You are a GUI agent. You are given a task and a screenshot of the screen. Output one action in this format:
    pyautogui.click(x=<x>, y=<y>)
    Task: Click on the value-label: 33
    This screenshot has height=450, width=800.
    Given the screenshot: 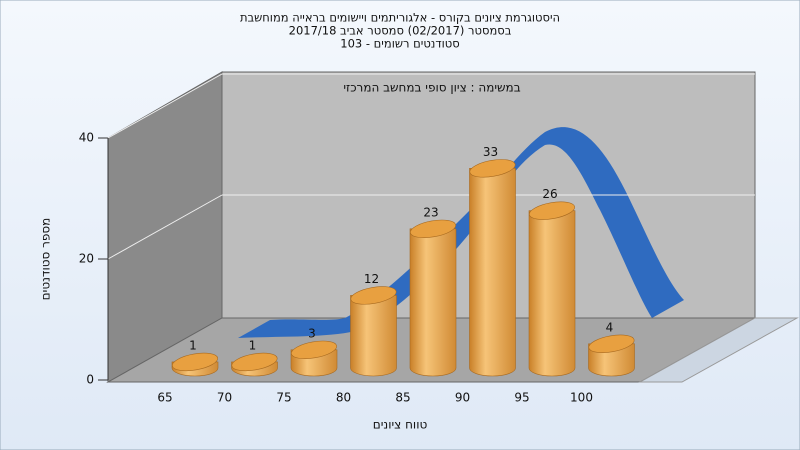 What is the action you would take?
    pyautogui.click(x=490, y=152)
    